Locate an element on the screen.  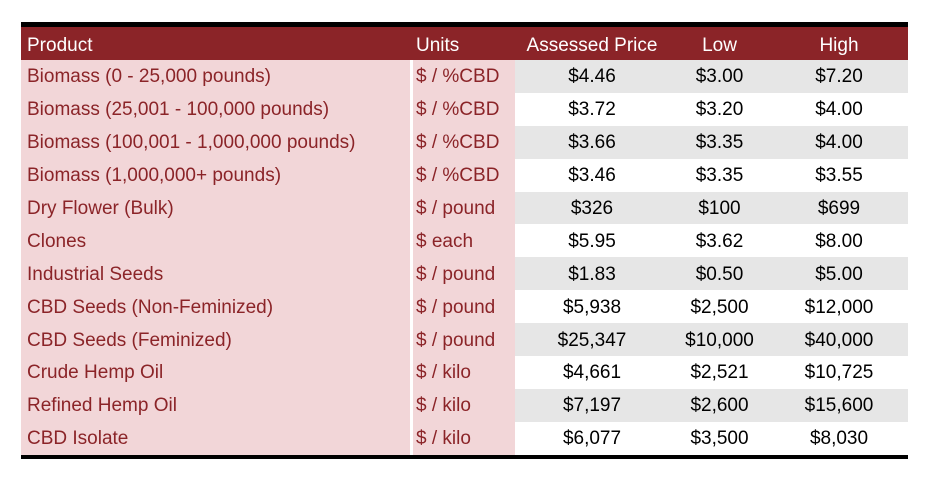
top-rule is located at coordinates (464, 24).